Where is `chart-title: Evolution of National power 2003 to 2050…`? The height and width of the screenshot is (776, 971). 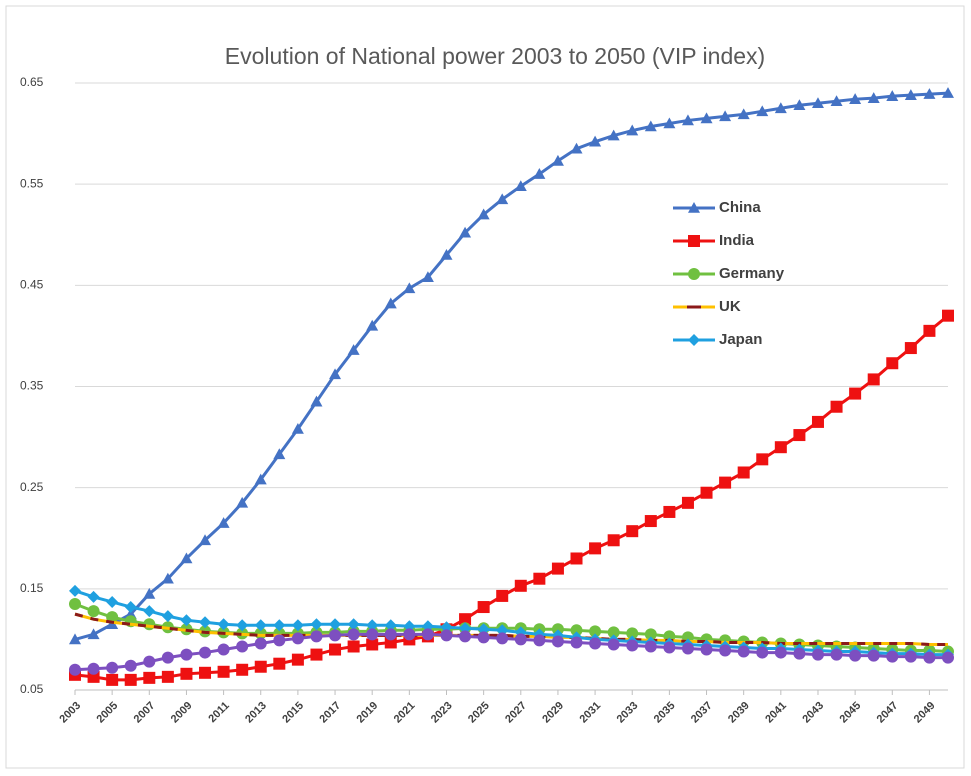
chart-title: Evolution of National power 2003 to 2050… is located at coordinates (495, 56).